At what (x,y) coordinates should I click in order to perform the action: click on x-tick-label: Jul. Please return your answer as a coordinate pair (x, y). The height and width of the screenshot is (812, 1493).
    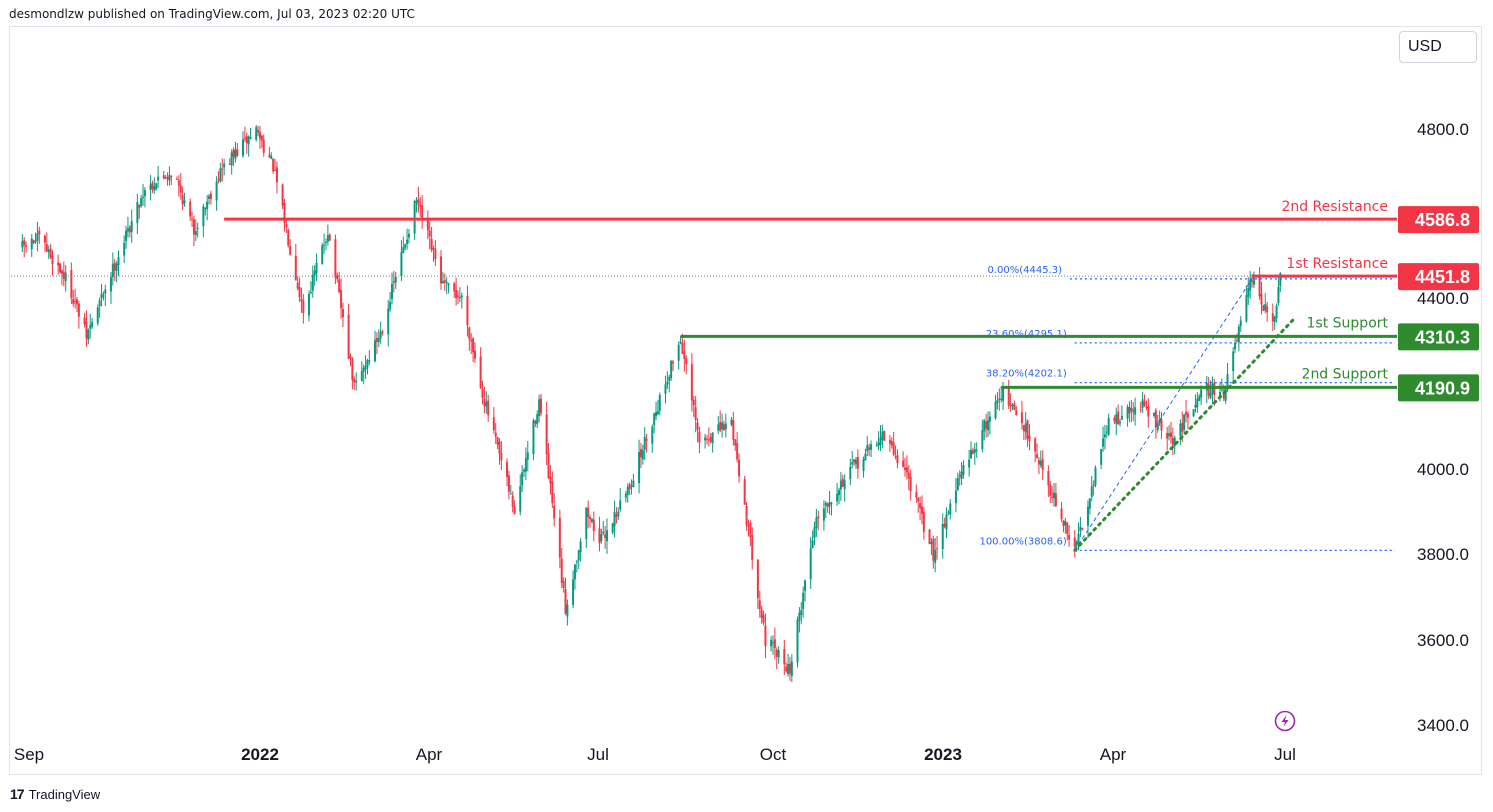
    Looking at the image, I should click on (1285, 754).